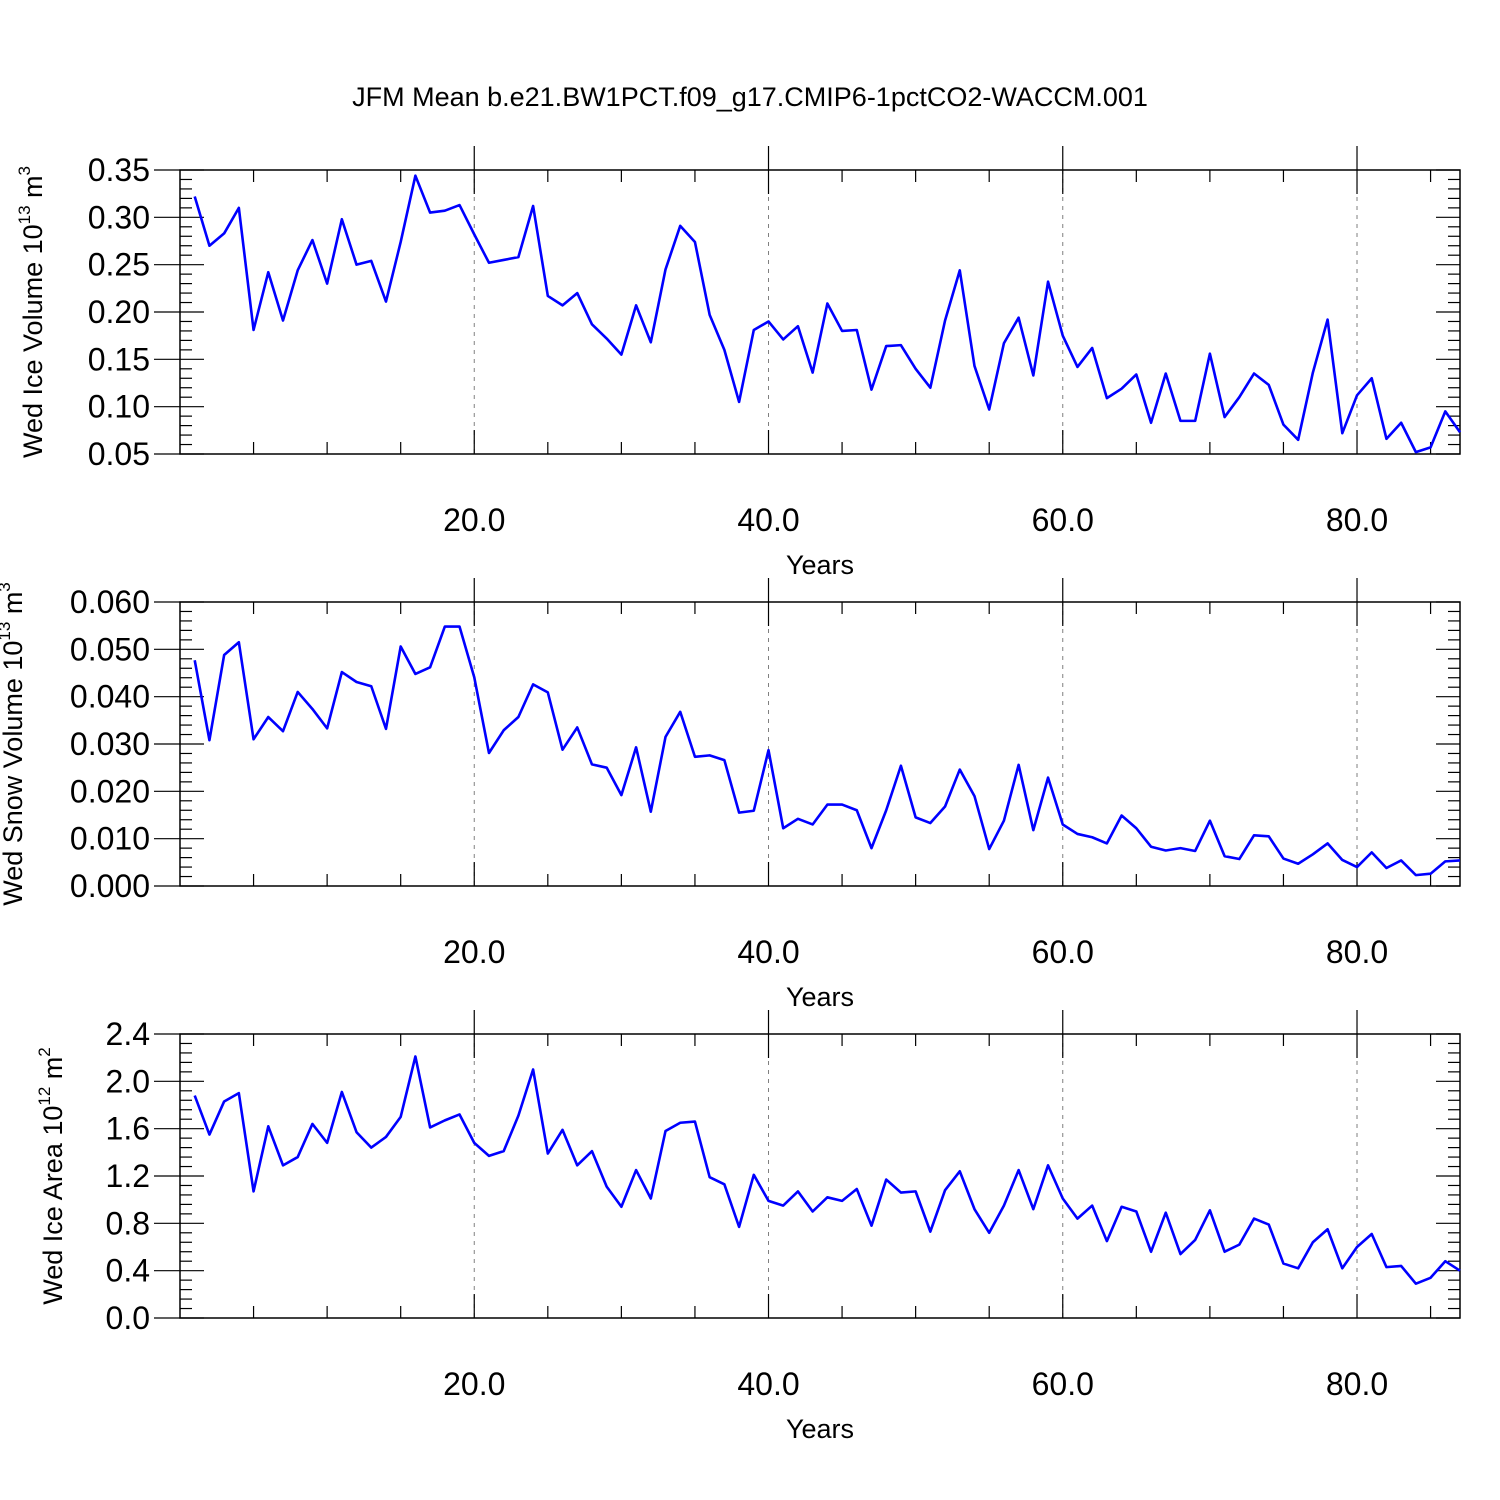 This screenshot has height=1500, width=1500. Describe the element at coordinates (110, 744) in the screenshot. I see `y-tick-label: 0.030` at that location.